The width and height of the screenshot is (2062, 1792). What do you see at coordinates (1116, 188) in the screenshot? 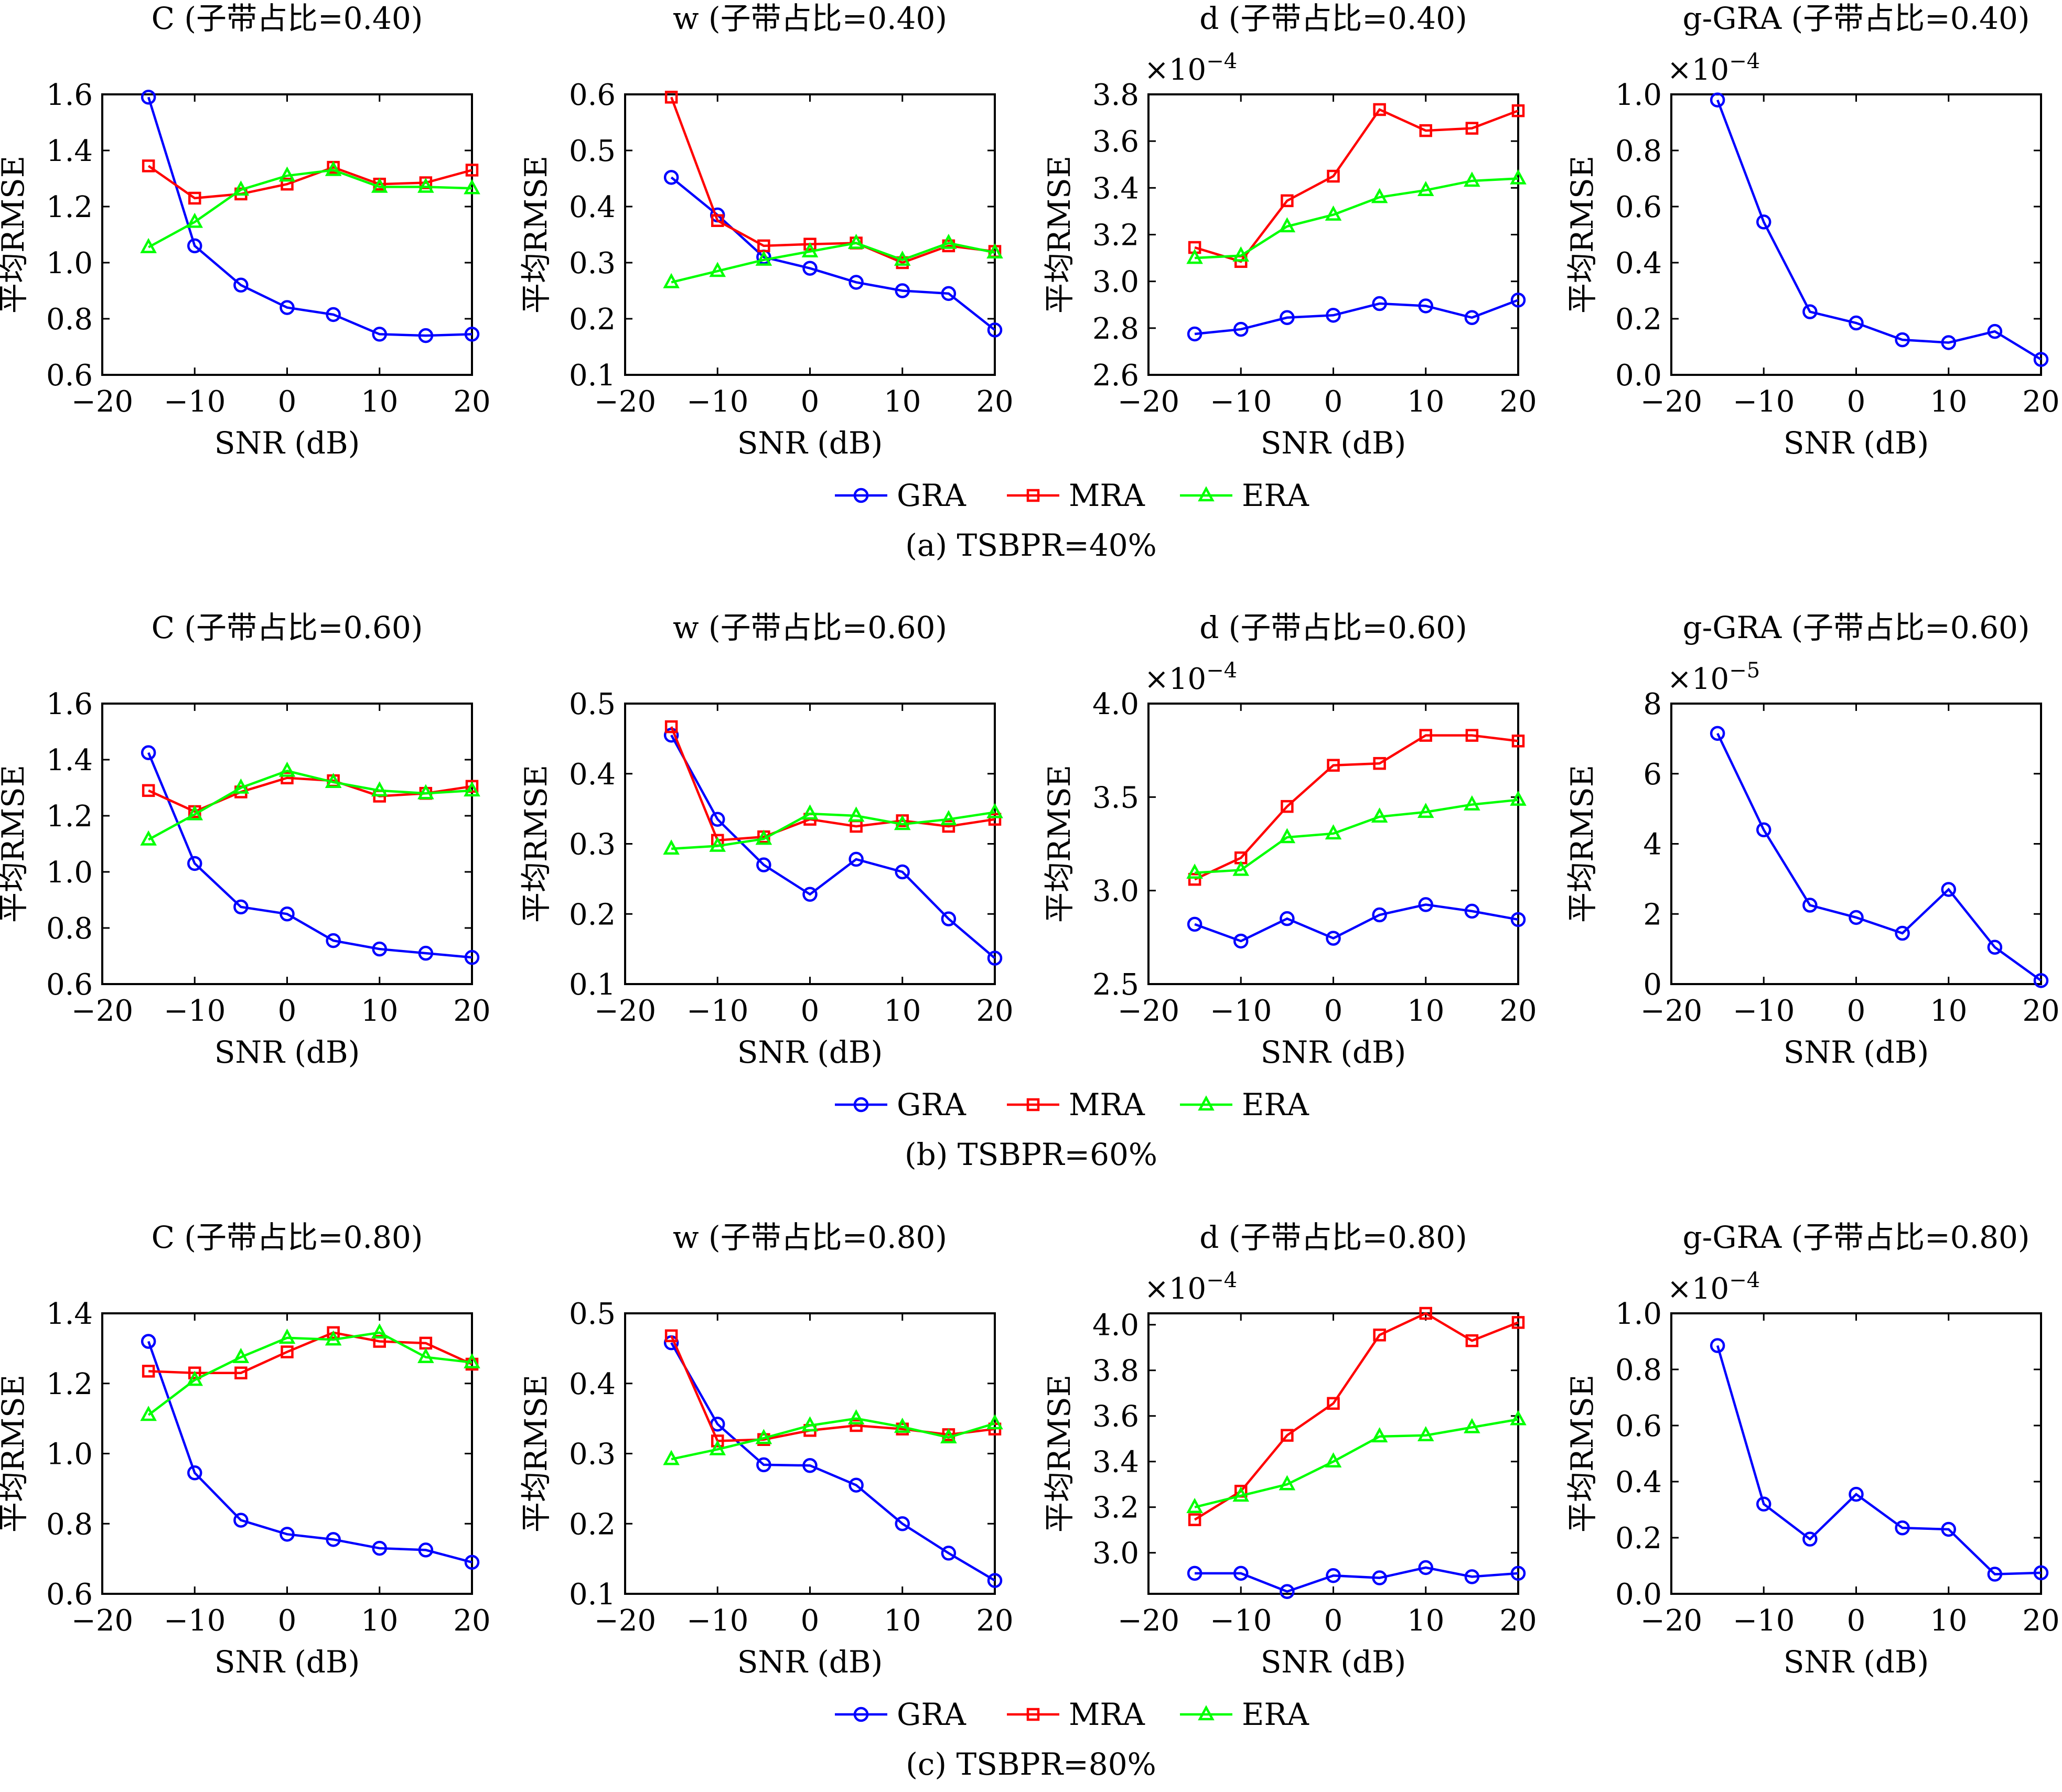
I see `y-tick-label: 3.4` at bounding box center [1116, 188].